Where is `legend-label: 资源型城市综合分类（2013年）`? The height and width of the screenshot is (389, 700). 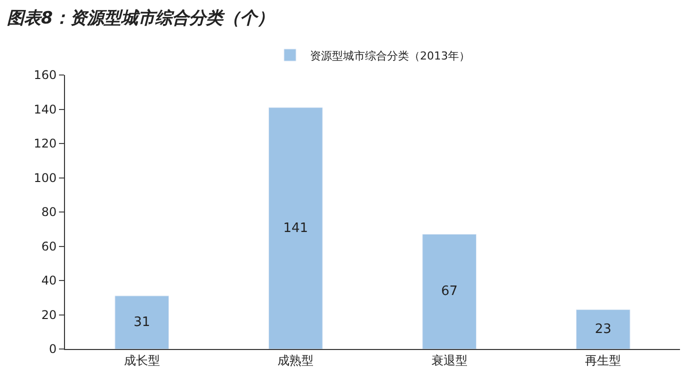
legend-label: 资源型城市综合分类（2013年） is located at coordinates (390, 55).